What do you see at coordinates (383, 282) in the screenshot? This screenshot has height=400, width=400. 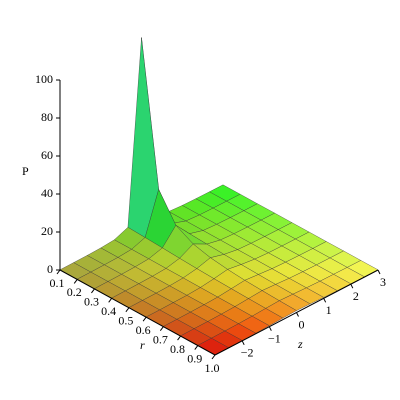 I see `y-tick-label: 3` at bounding box center [383, 282].